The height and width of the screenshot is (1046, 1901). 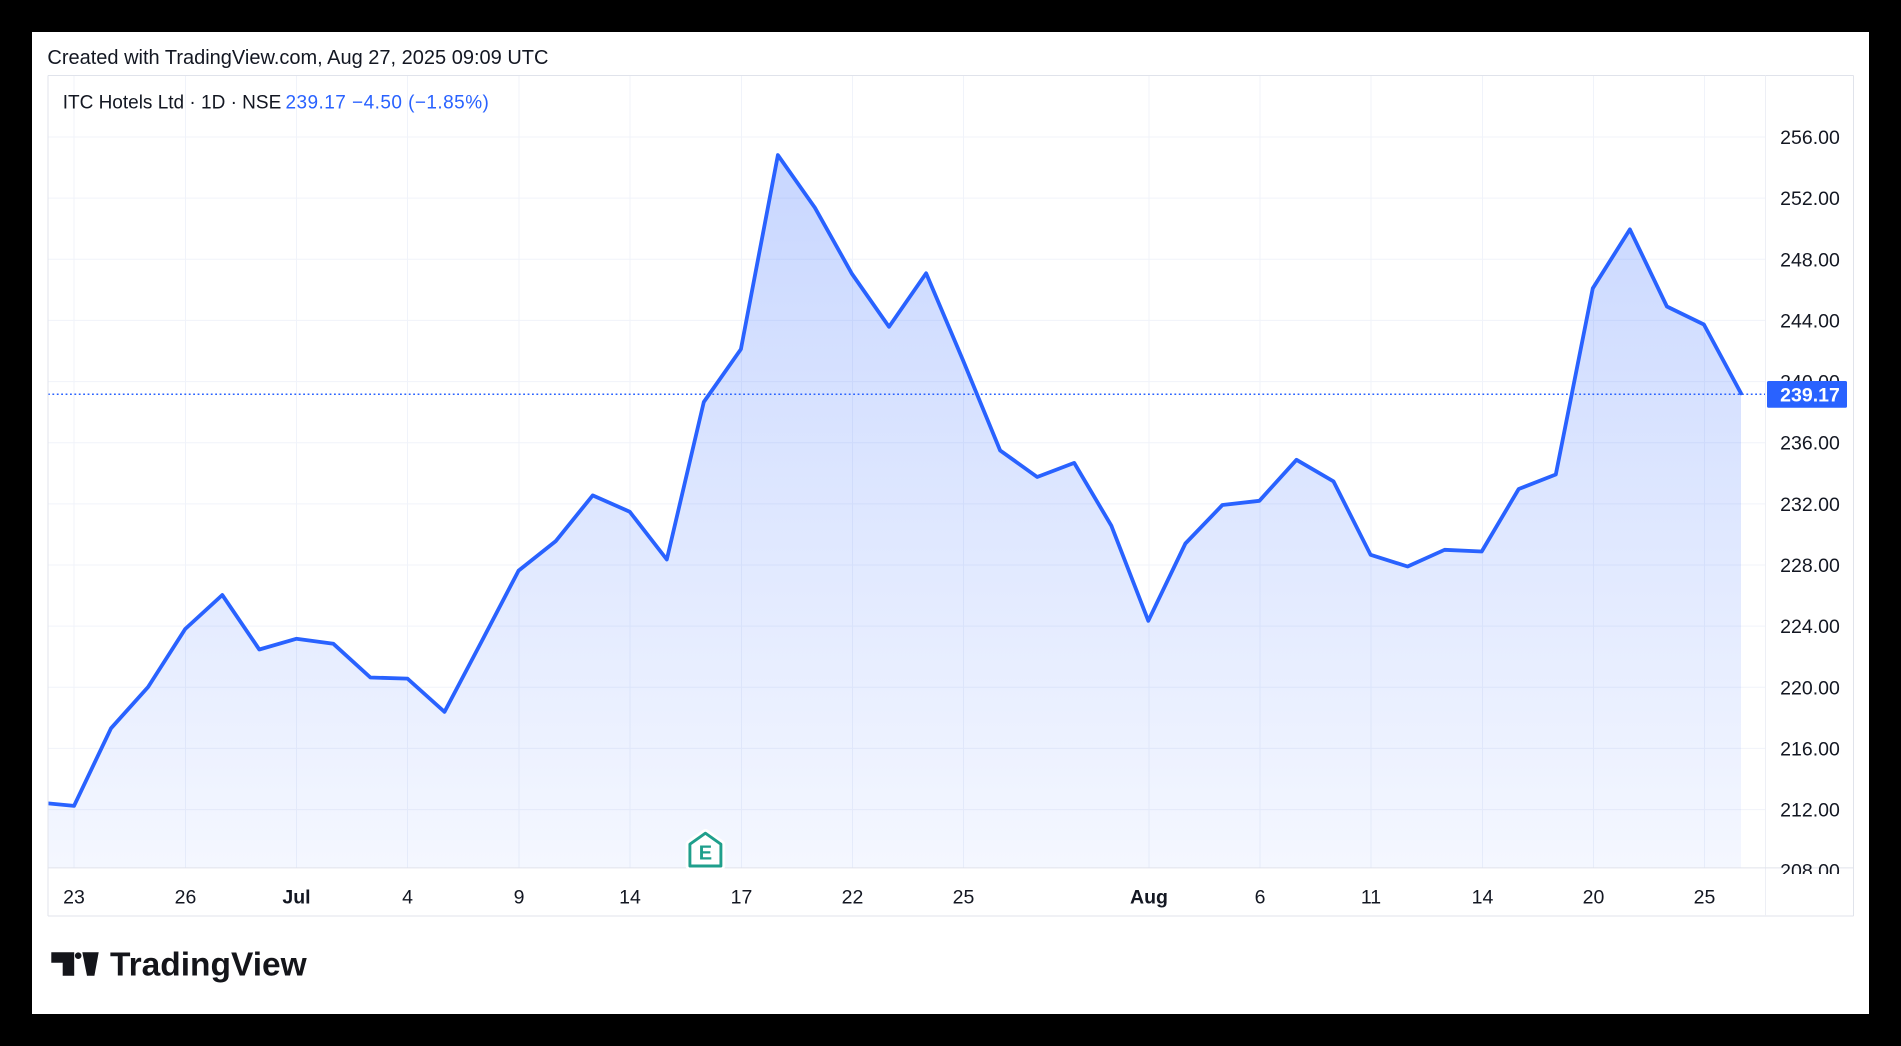 I want to click on svg-text: 252.00, so click(x=1810, y=199).